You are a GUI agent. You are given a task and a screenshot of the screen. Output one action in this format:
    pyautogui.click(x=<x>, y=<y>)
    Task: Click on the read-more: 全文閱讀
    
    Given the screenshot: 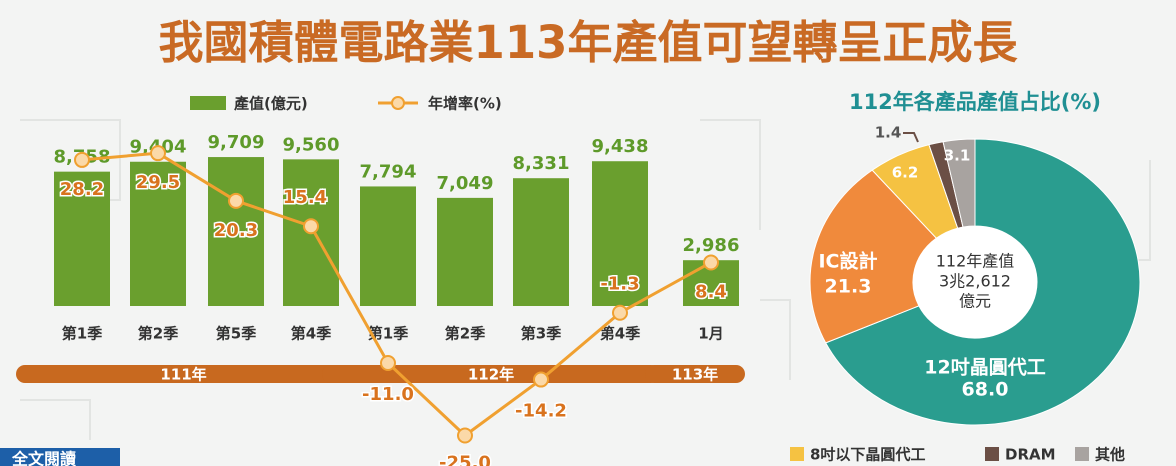 What is the action you would take?
    pyautogui.click(x=43, y=458)
    